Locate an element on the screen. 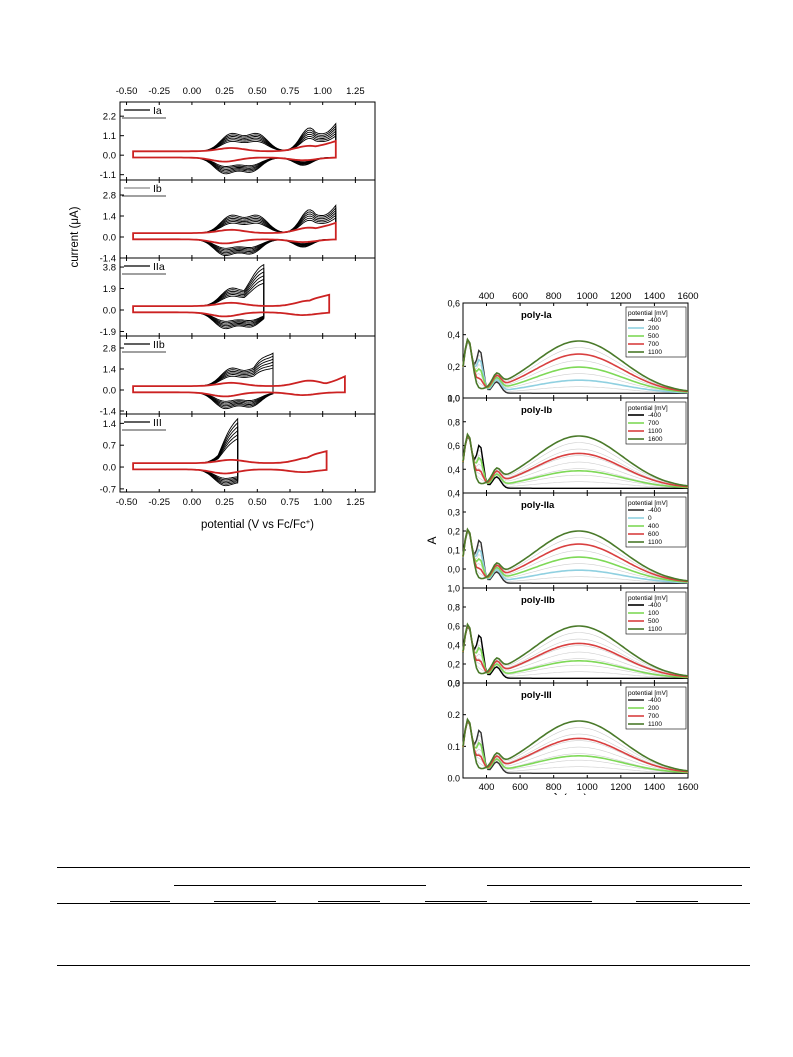 Image resolution: width=793 pixels, height=1057 pixels. uv-bottom-tick-label: 600 is located at coordinates (520, 787).